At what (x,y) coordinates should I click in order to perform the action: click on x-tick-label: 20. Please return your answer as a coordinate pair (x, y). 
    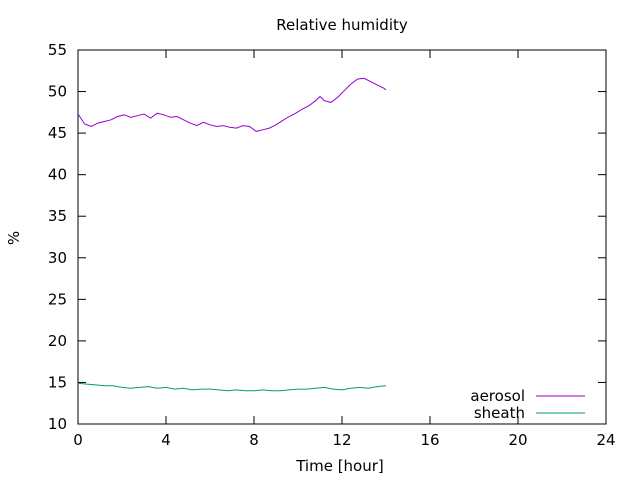
    Looking at the image, I should click on (517, 440).